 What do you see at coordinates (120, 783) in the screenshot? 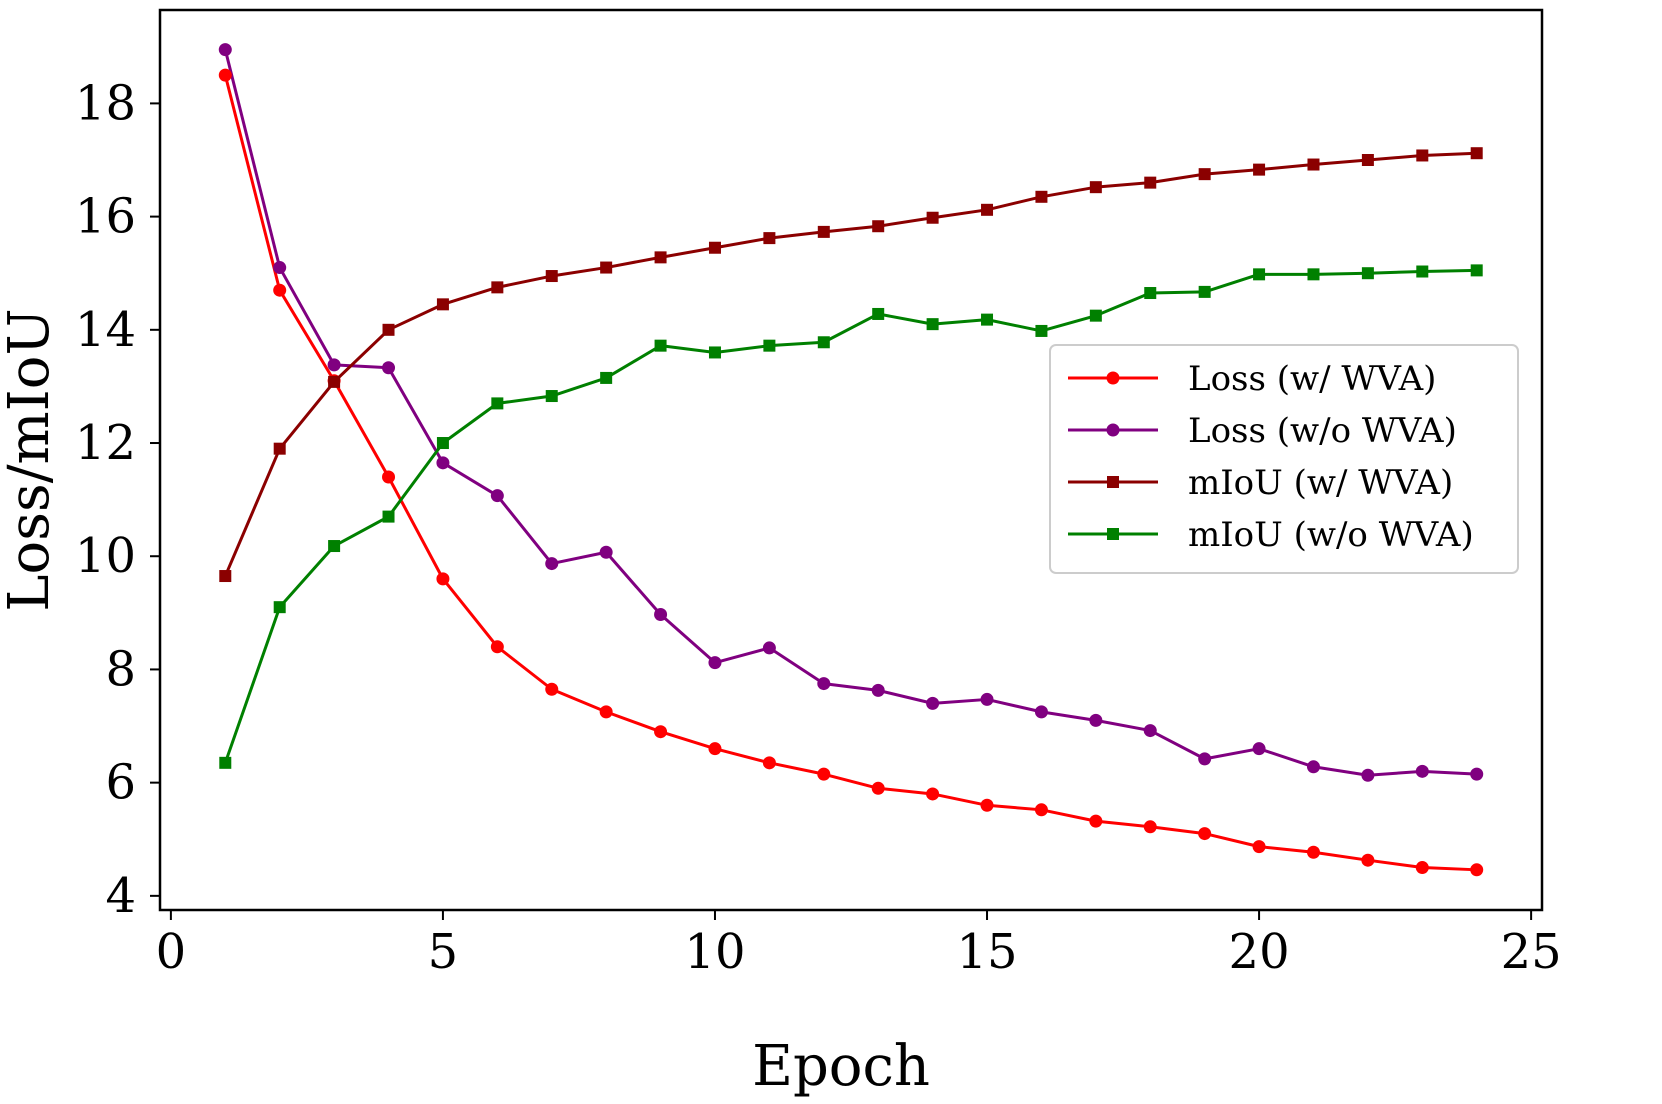
I see `y-tick-label: 6` at bounding box center [120, 783].